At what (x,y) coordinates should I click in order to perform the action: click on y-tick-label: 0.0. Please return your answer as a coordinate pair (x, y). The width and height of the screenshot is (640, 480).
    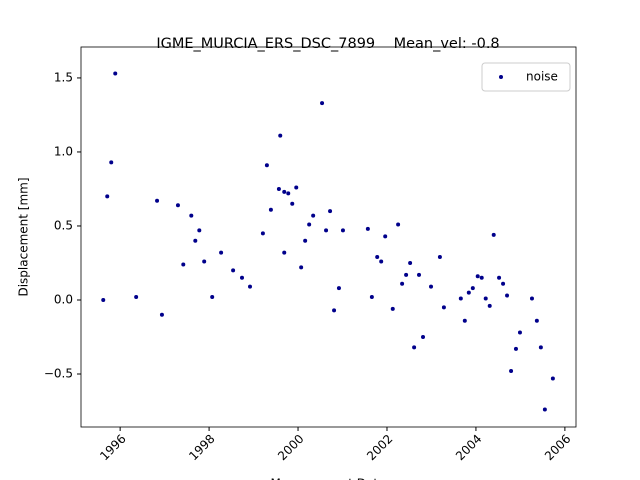
    Looking at the image, I should click on (63, 299).